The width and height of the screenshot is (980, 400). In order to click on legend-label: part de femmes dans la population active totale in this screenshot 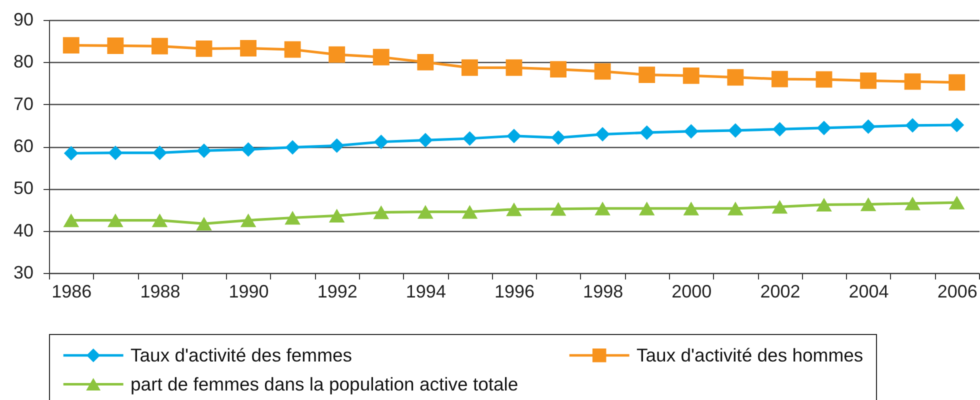, I will do `click(324, 383)`.